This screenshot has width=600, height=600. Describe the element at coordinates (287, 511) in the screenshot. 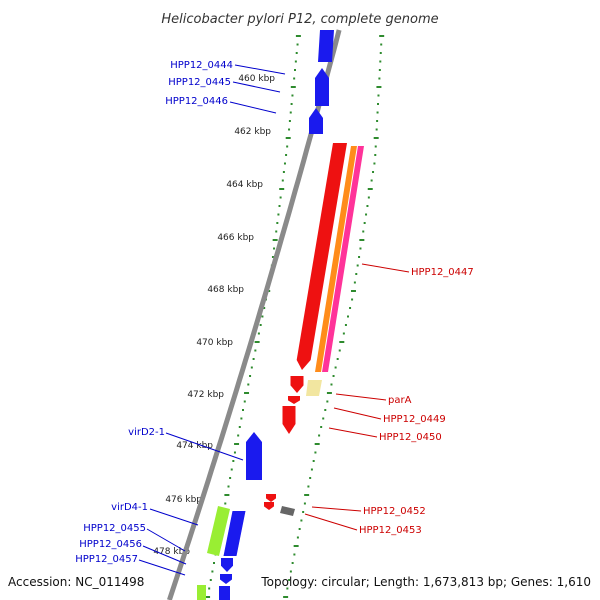

I see `gene-feature-gray` at that location.